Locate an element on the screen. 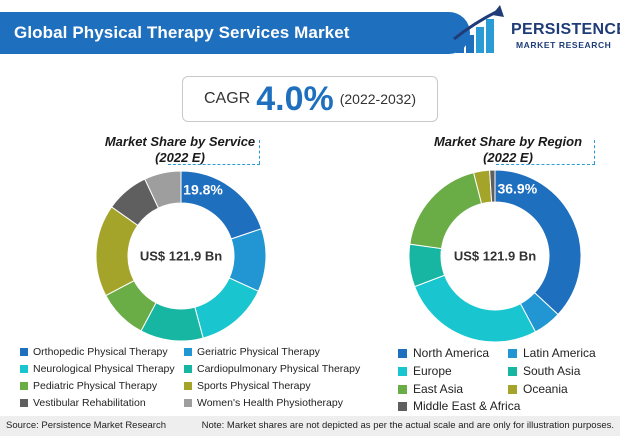 The height and width of the screenshot is (436, 620). legend-label: Orthopedic Physical Therapy is located at coordinates (100, 352).